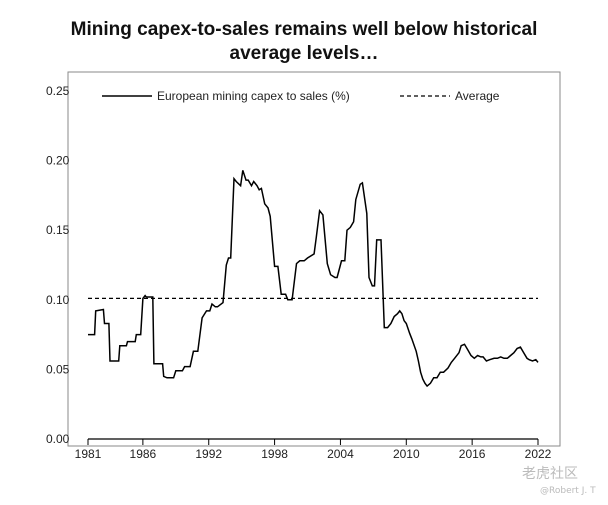 This screenshot has width=608, height=505. What do you see at coordinates (406, 454) in the screenshot?
I see `x-tick-label: 2010` at bounding box center [406, 454].